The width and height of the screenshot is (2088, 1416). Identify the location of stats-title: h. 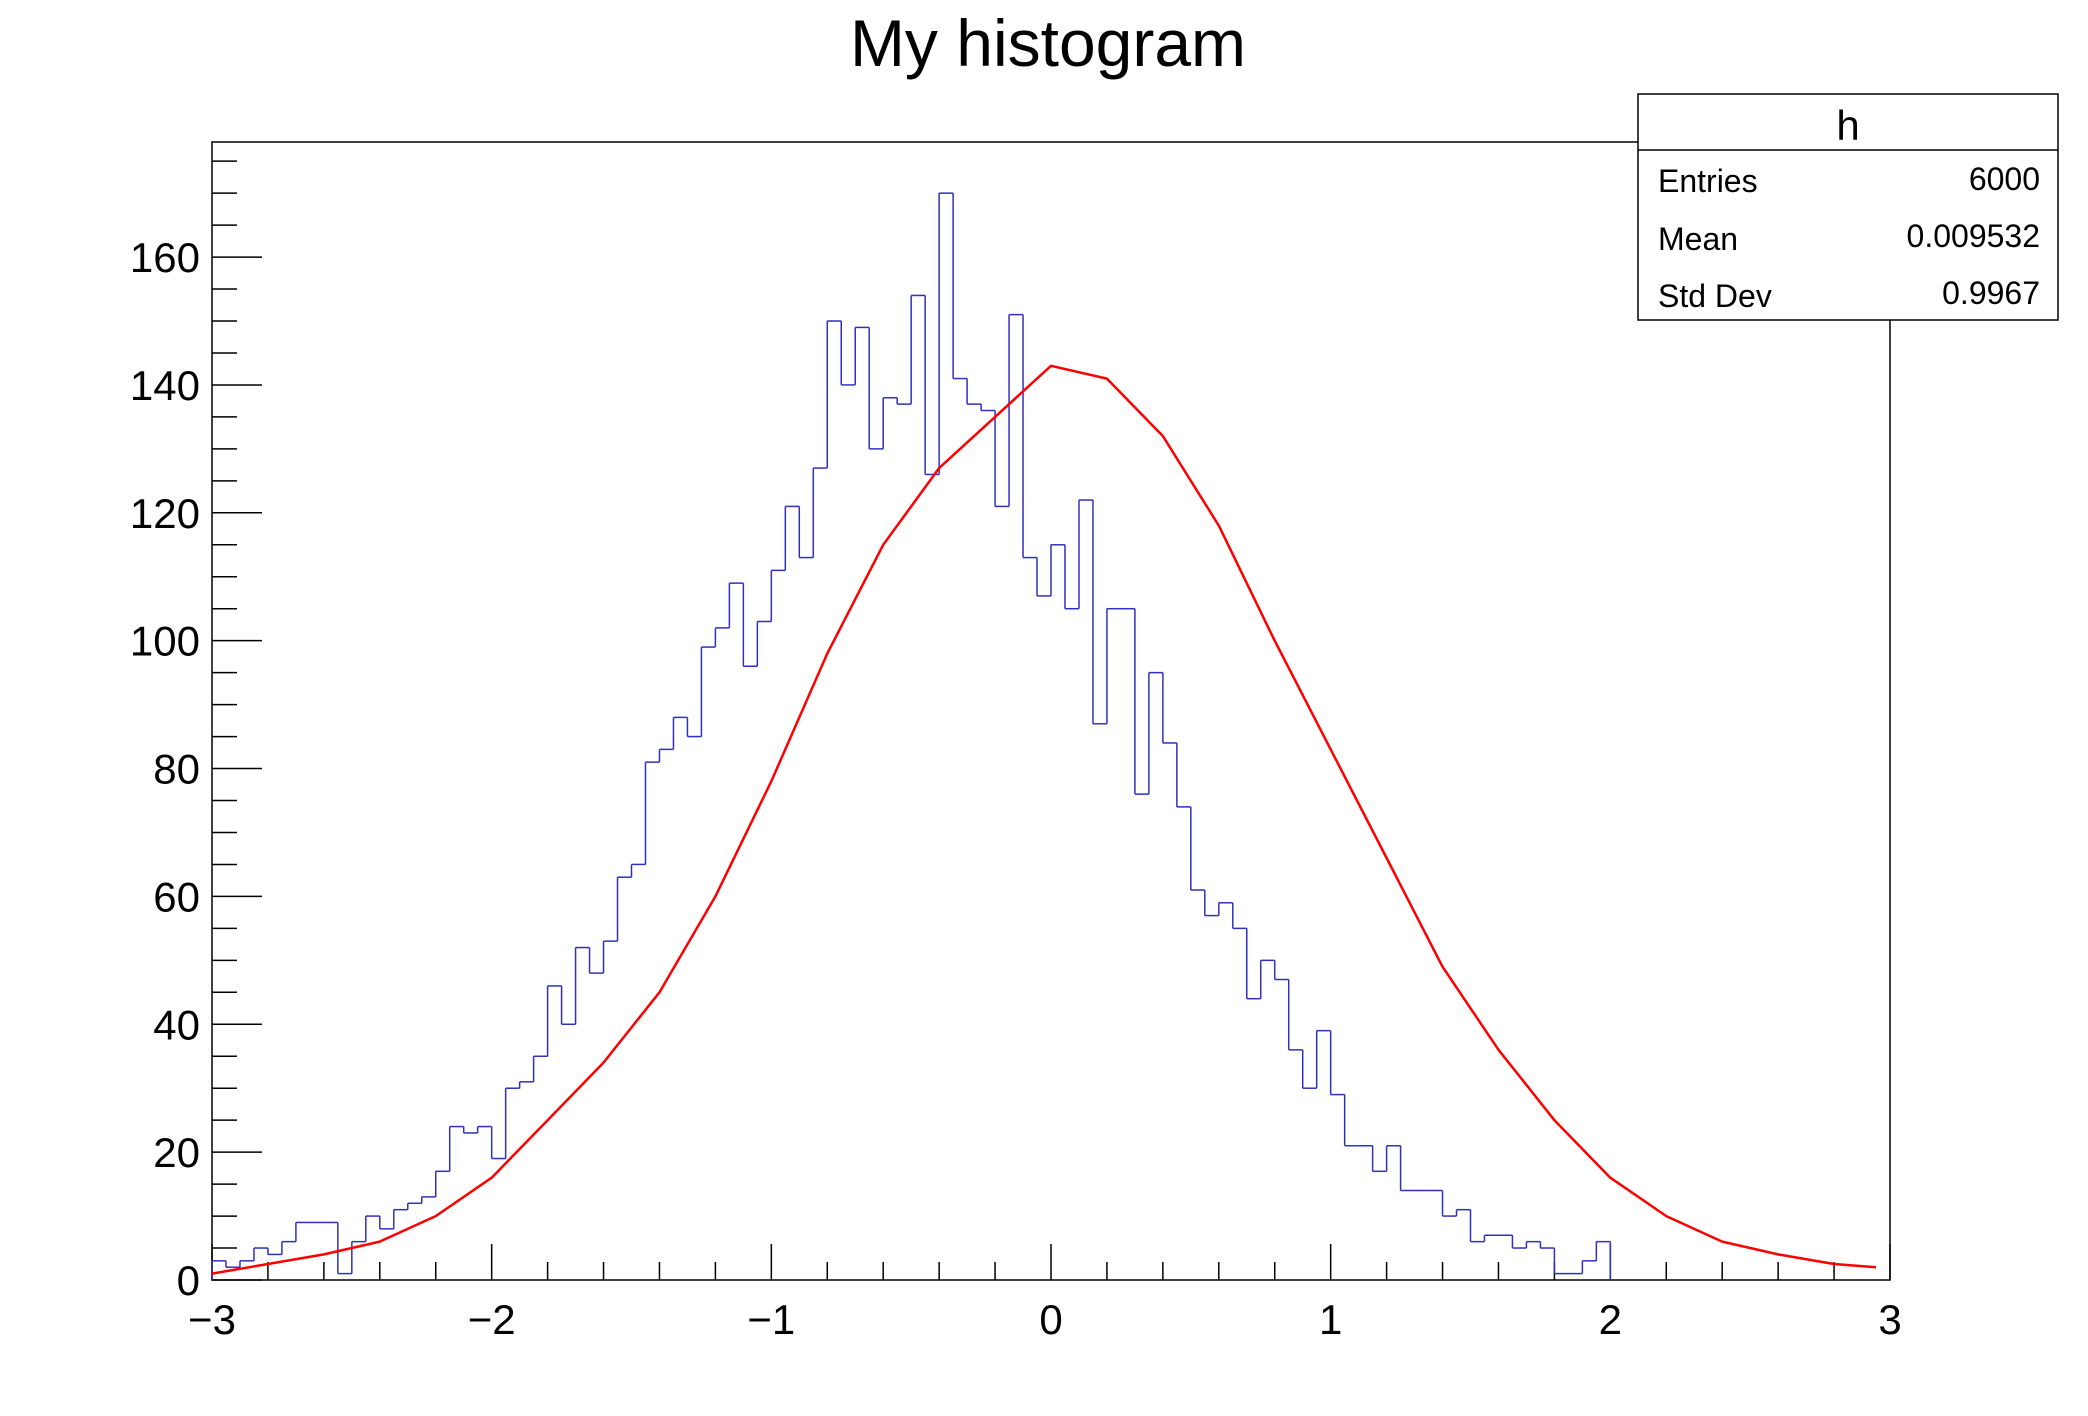
(1847, 125).